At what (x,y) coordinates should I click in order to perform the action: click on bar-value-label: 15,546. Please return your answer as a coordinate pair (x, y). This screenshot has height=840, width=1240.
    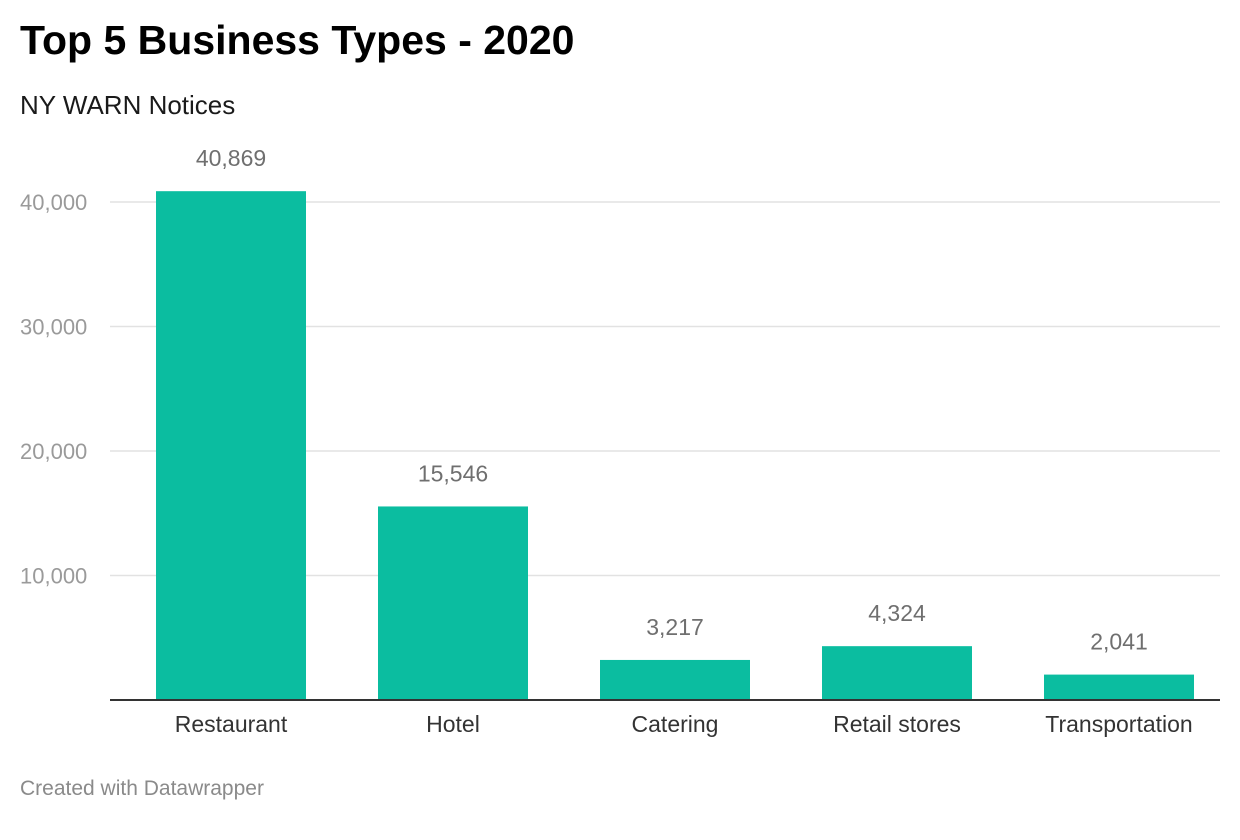
    Looking at the image, I should click on (453, 473).